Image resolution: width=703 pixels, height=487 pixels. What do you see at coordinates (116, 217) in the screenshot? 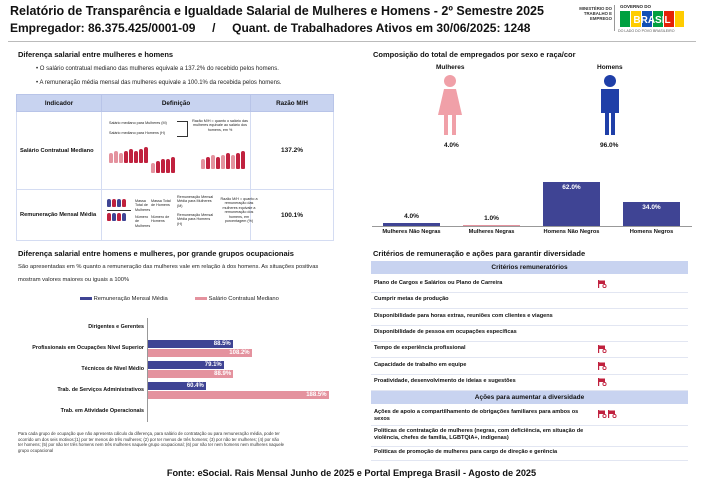
I see `people-icons-women-count` at bounding box center [116, 217].